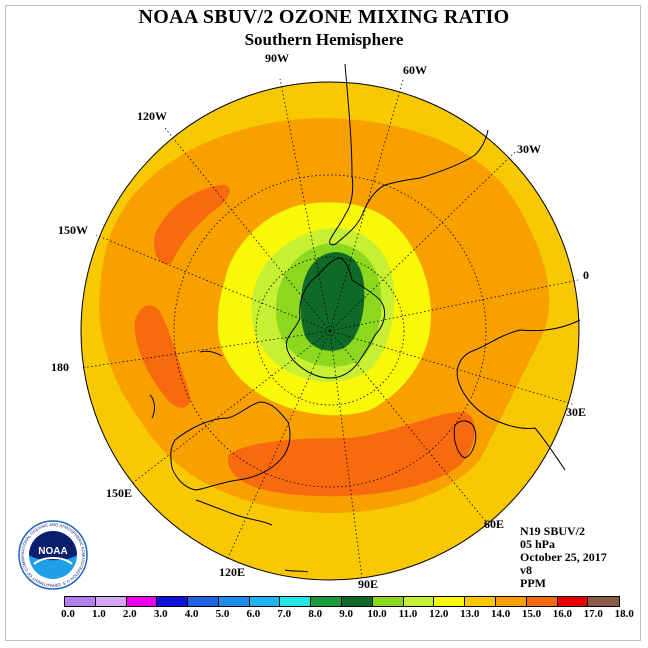 This screenshot has width=648, height=648. I want to click on region-high-left, so click(162, 356).